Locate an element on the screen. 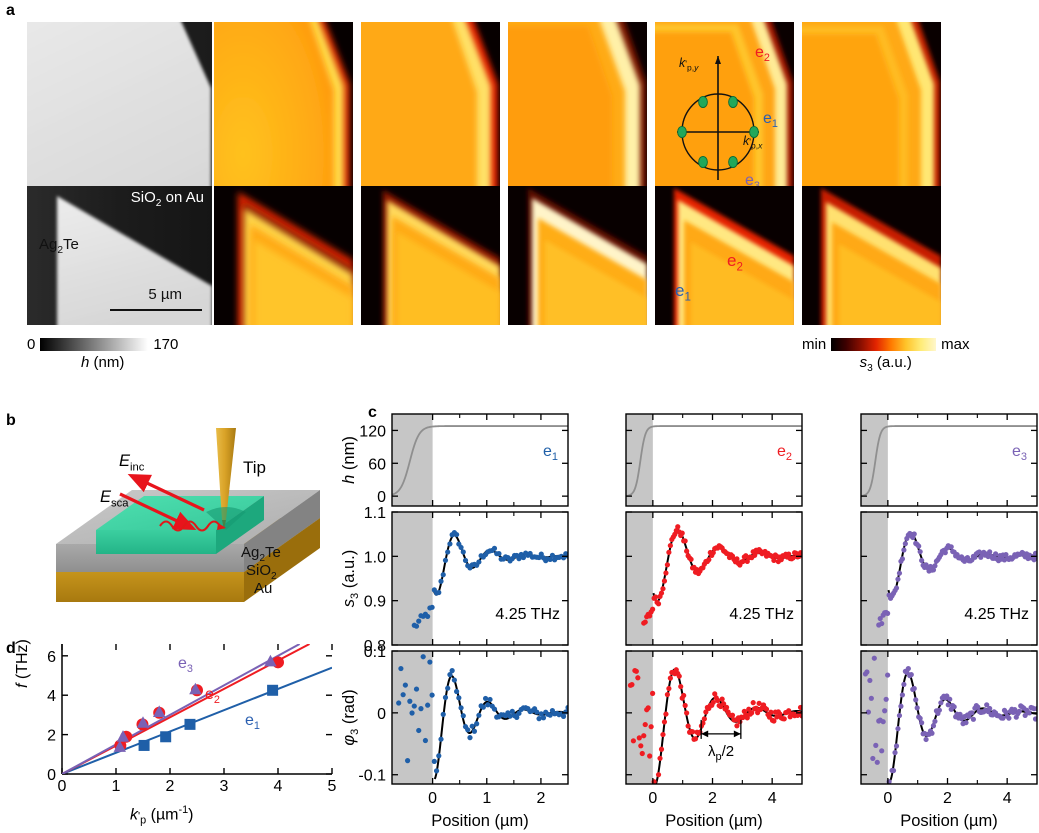 This screenshot has height=833, width=1039. nearfield-image-1p89thz-row2 is located at coordinates (283, 255).